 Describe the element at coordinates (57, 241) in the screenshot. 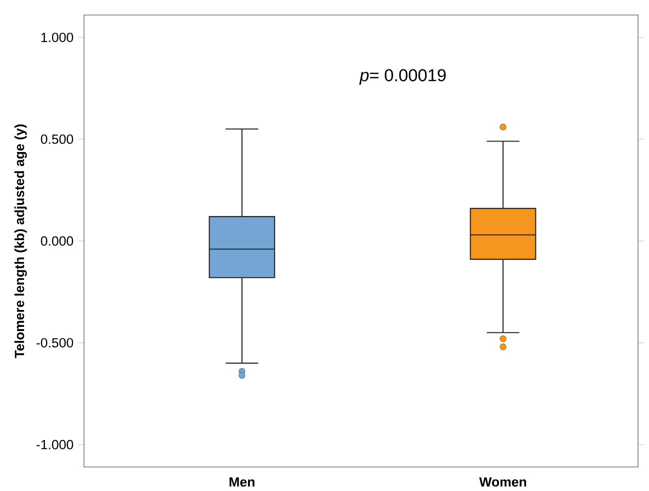

I see `y-tick-label: 0.000` at that location.